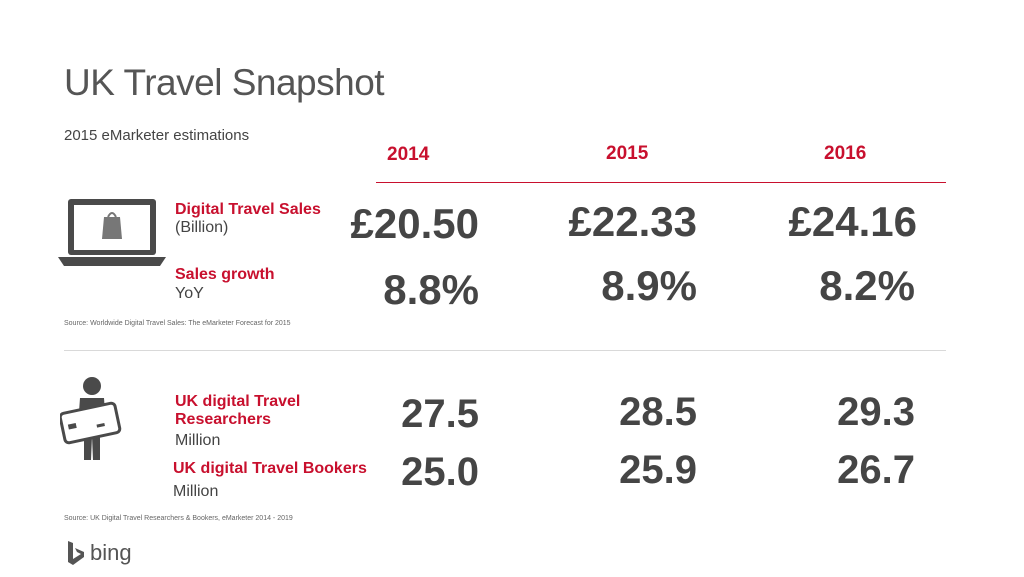 The height and width of the screenshot is (577, 1024). I want to click on researchers-label: UK digital Travel Researchers, so click(238, 410).